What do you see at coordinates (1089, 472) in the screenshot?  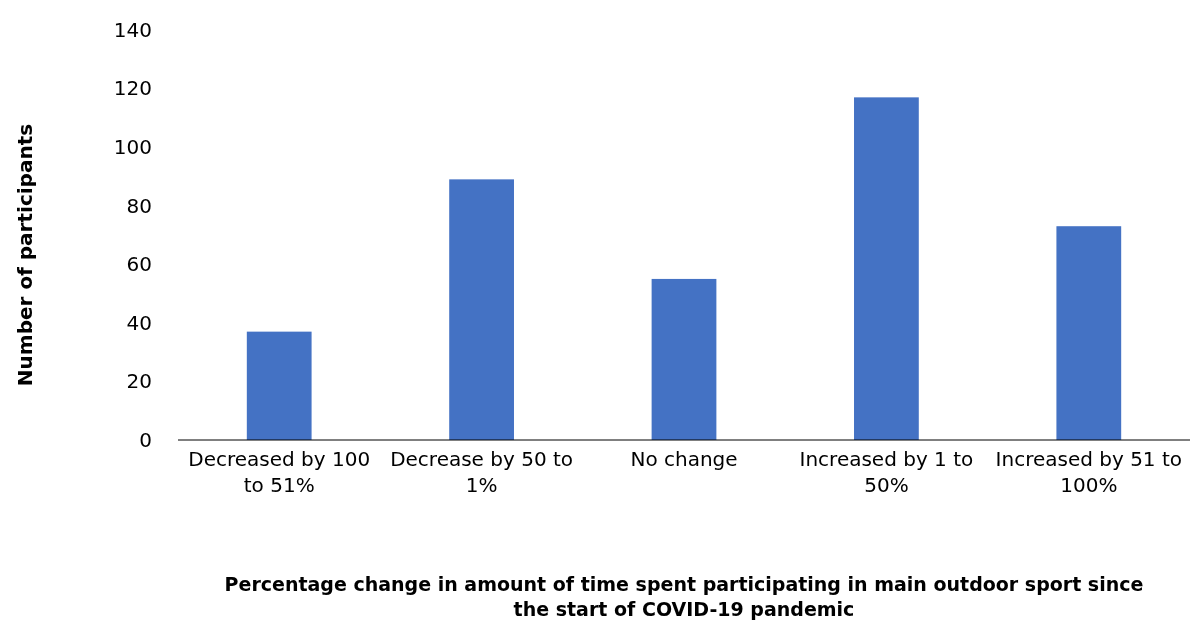 I see `x-tick-label: Increased by 51 to 100%` at bounding box center [1089, 472].